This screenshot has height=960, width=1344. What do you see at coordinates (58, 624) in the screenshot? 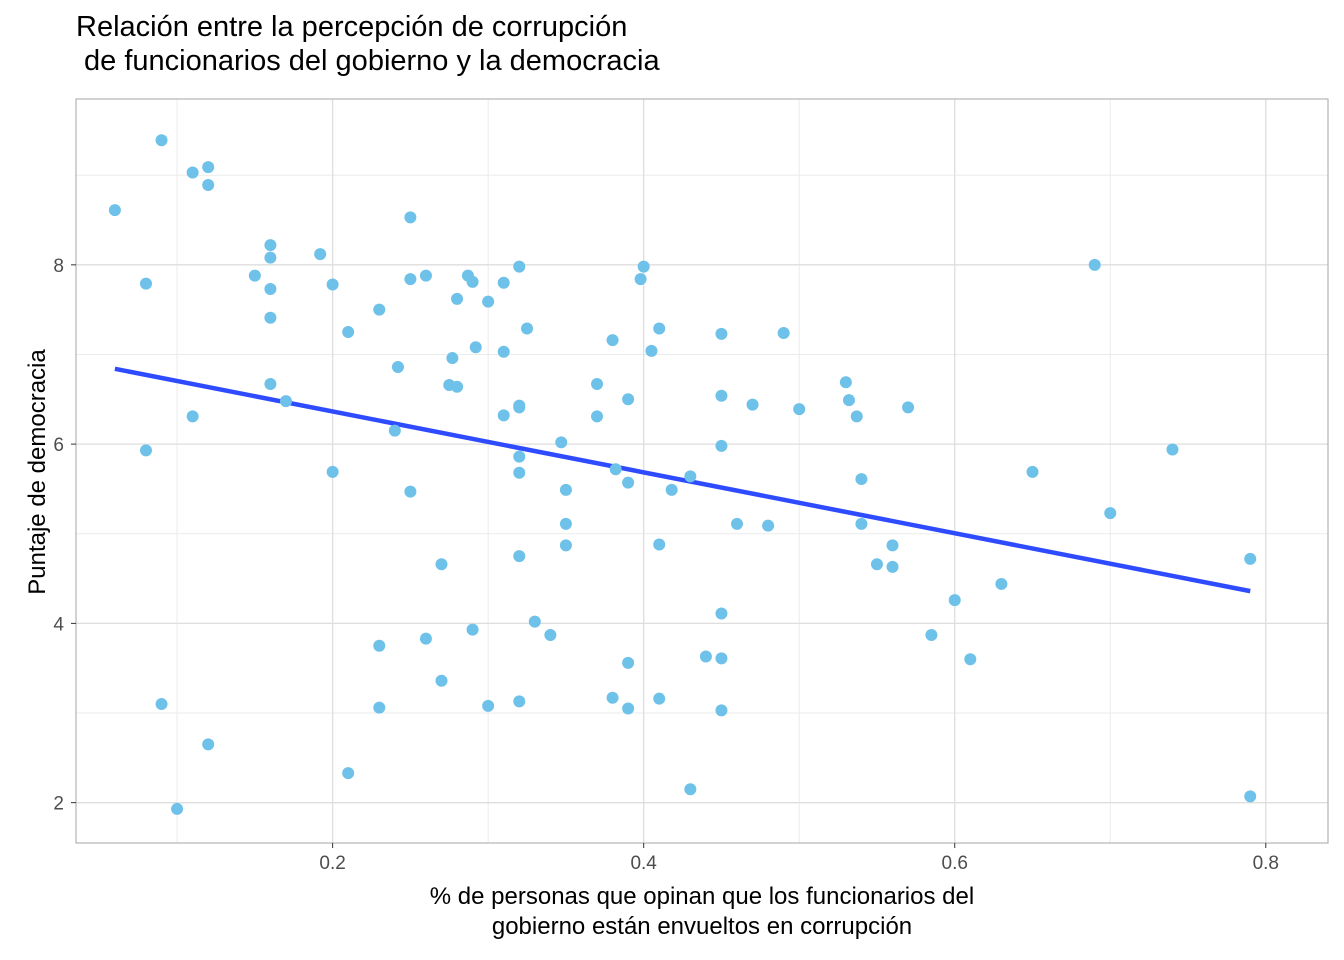
I see `y-tick-label: 4` at bounding box center [58, 624].